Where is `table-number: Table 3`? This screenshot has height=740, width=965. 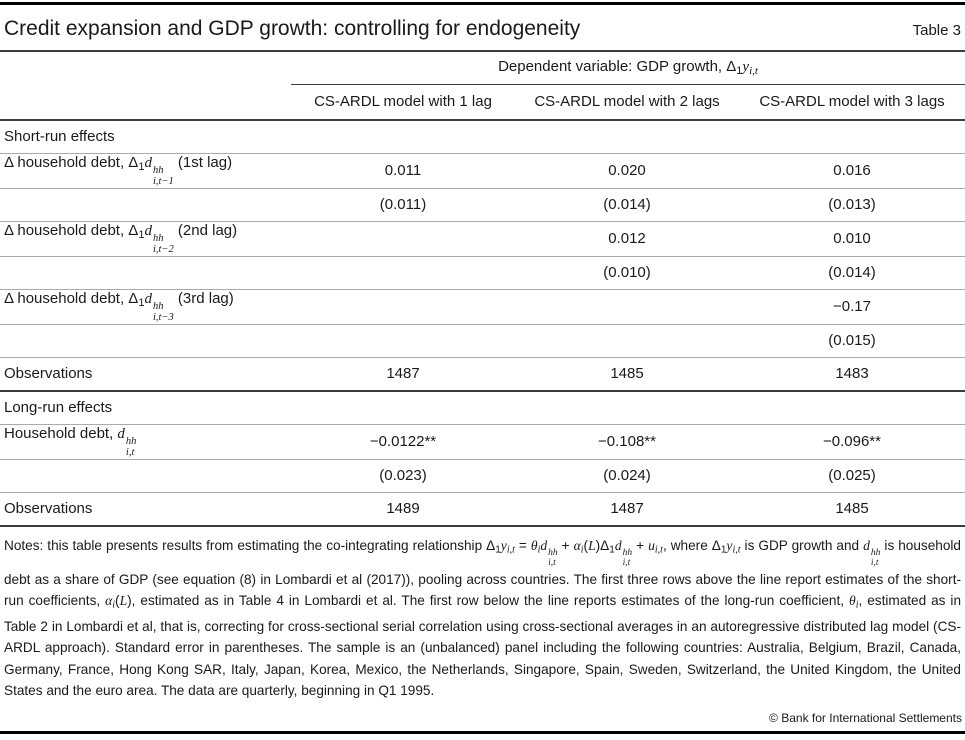 table-number: Table 3 is located at coordinates (936, 31).